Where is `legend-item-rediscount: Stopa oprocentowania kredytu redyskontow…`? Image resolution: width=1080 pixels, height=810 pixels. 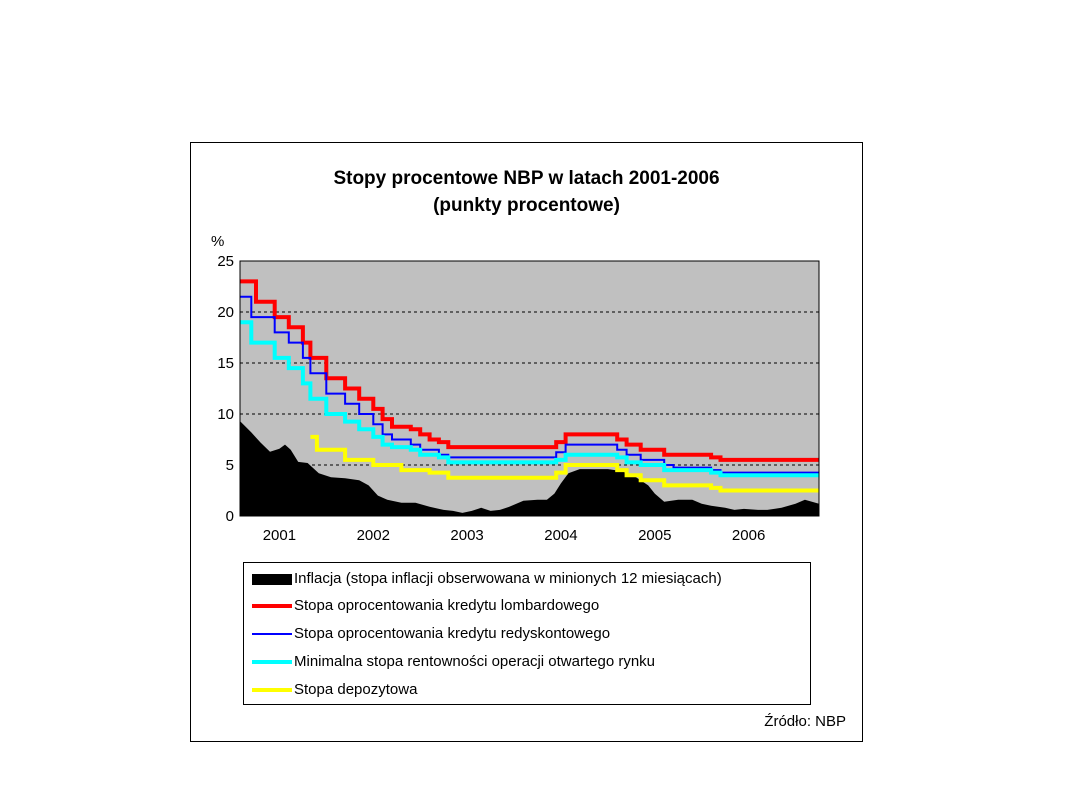 legend-item-rediscount: Stopa oprocentowania kredytu redyskontow… is located at coordinates (431, 634).